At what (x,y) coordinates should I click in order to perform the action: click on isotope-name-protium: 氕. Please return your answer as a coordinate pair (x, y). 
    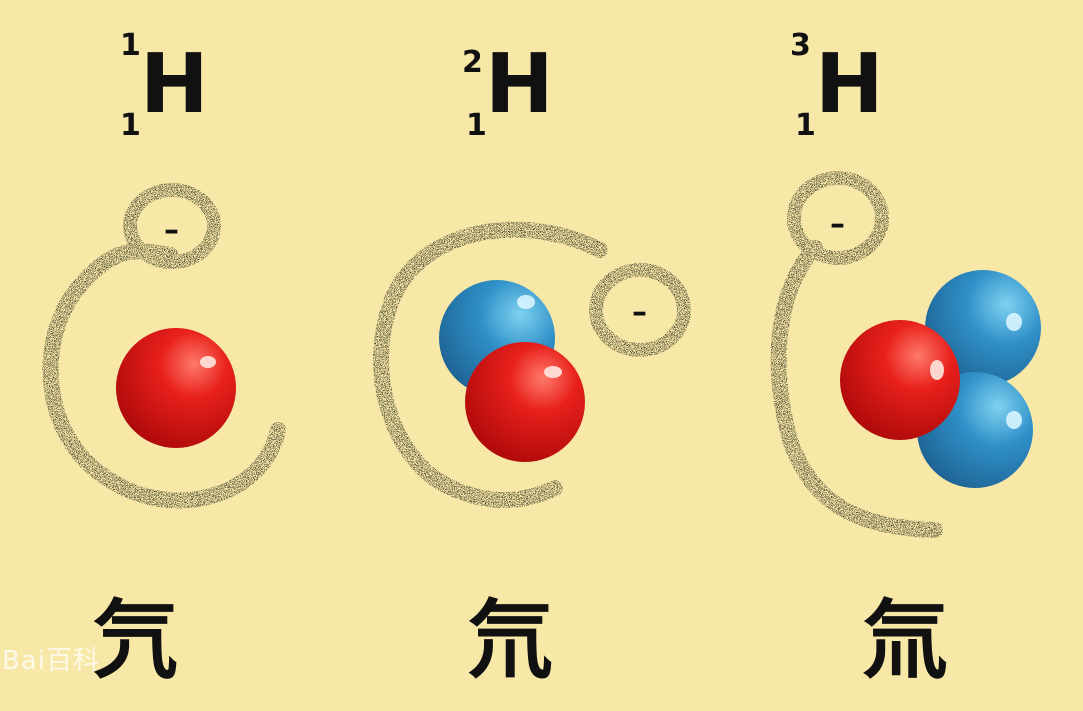
    Looking at the image, I should click on (135, 641).